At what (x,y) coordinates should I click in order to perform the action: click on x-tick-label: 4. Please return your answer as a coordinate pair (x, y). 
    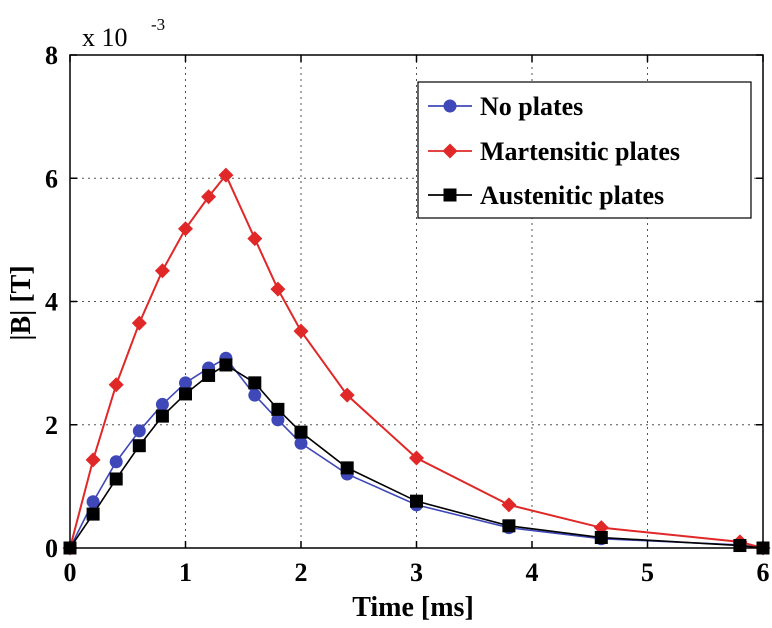
    Looking at the image, I should click on (532, 572).